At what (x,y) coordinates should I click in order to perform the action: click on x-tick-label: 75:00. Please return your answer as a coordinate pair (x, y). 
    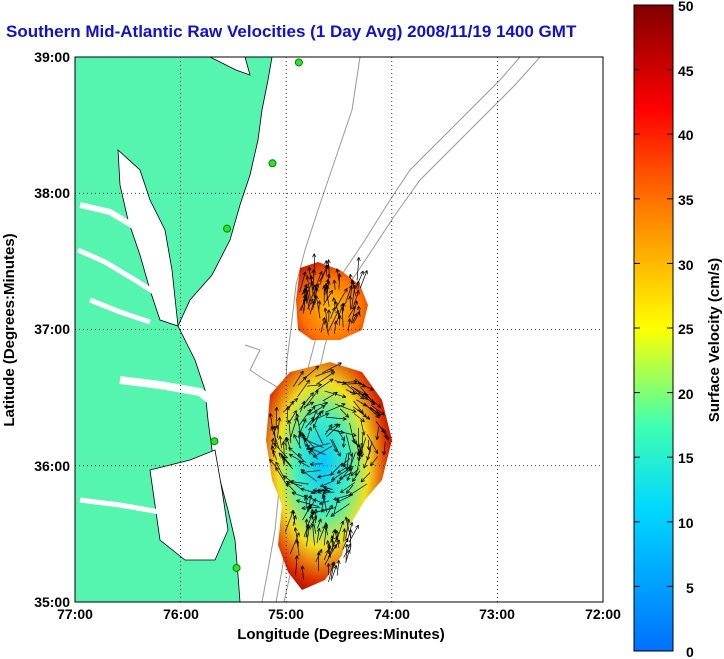
    Looking at the image, I should click on (286, 614).